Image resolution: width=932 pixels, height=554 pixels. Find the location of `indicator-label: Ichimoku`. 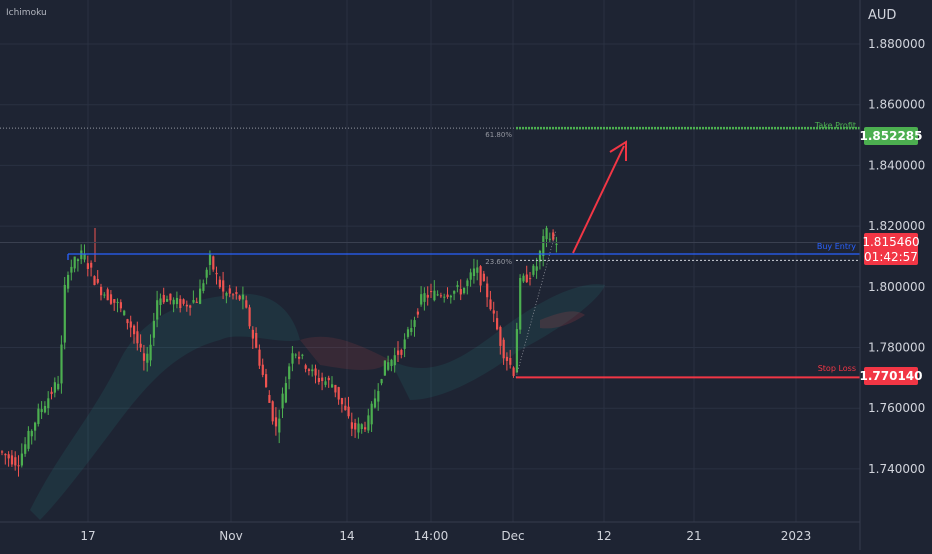

indicator-label: Ichimoku is located at coordinates (26, 13).